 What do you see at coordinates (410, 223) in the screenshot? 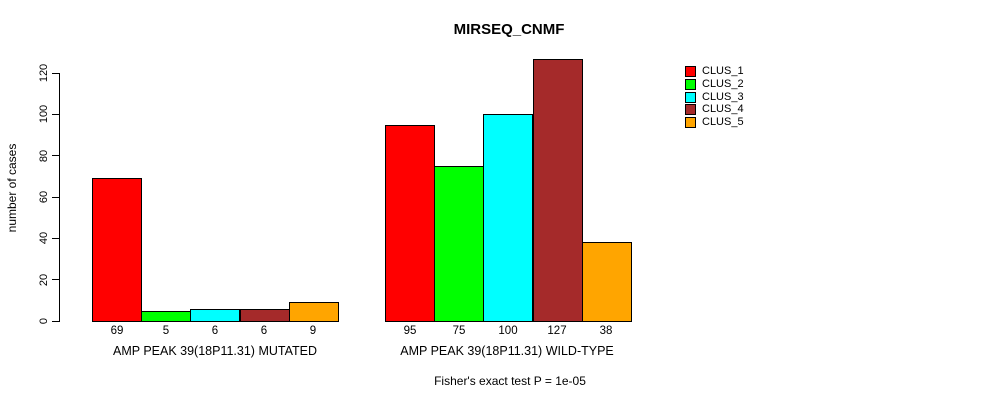
I see `bar-clus_1-group2` at bounding box center [410, 223].